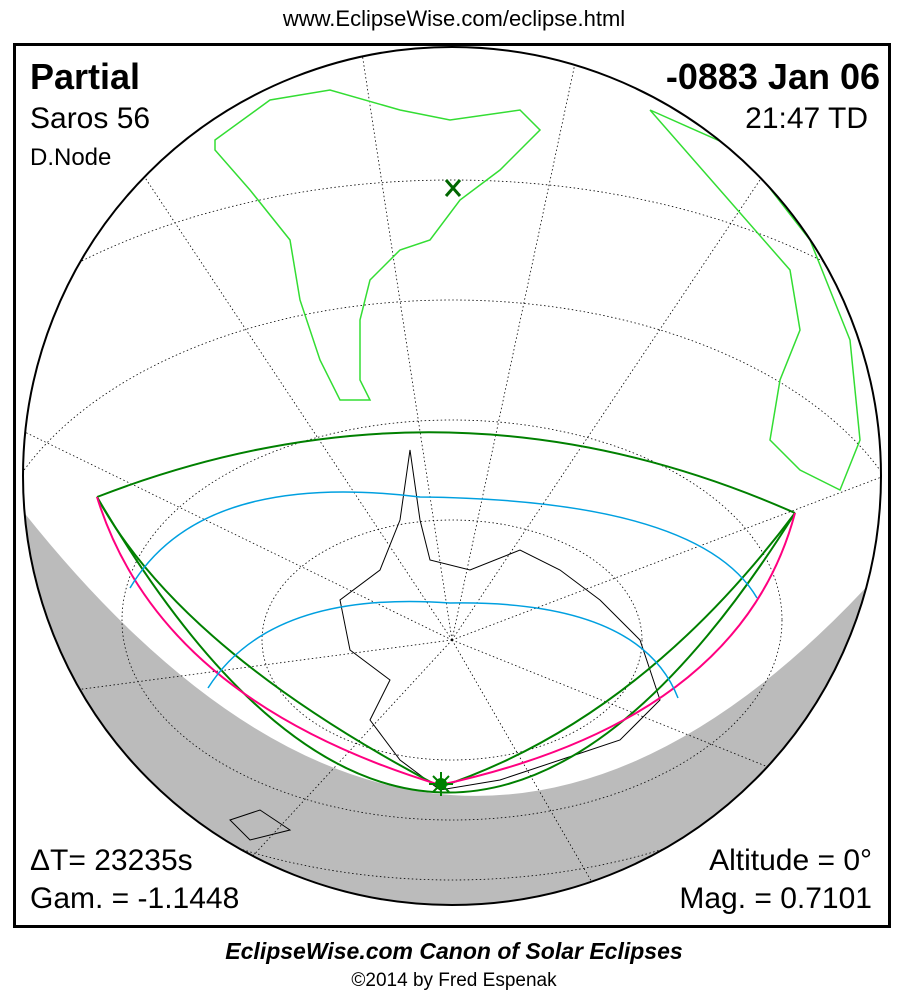 This screenshot has height=1004, width=908. What do you see at coordinates (71, 157) in the screenshot?
I see `node-label: D.Node` at bounding box center [71, 157].